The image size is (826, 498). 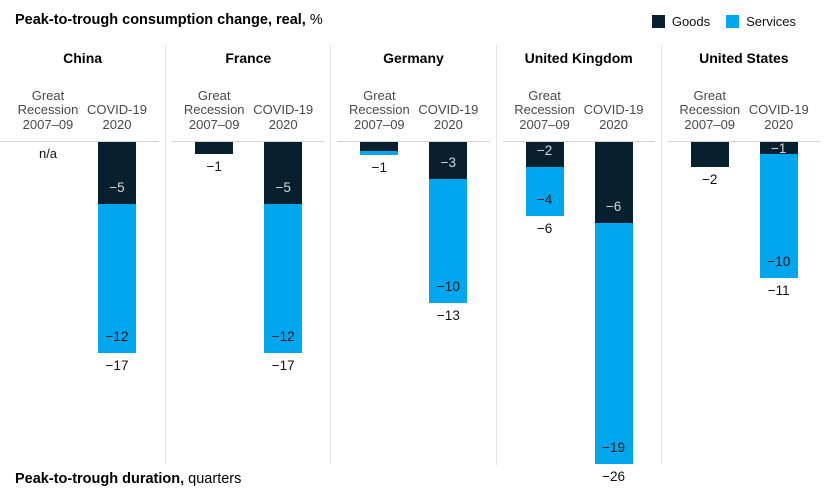 What do you see at coordinates (614, 477) in the screenshot?
I see `bar-total-label: −26` at bounding box center [614, 477].